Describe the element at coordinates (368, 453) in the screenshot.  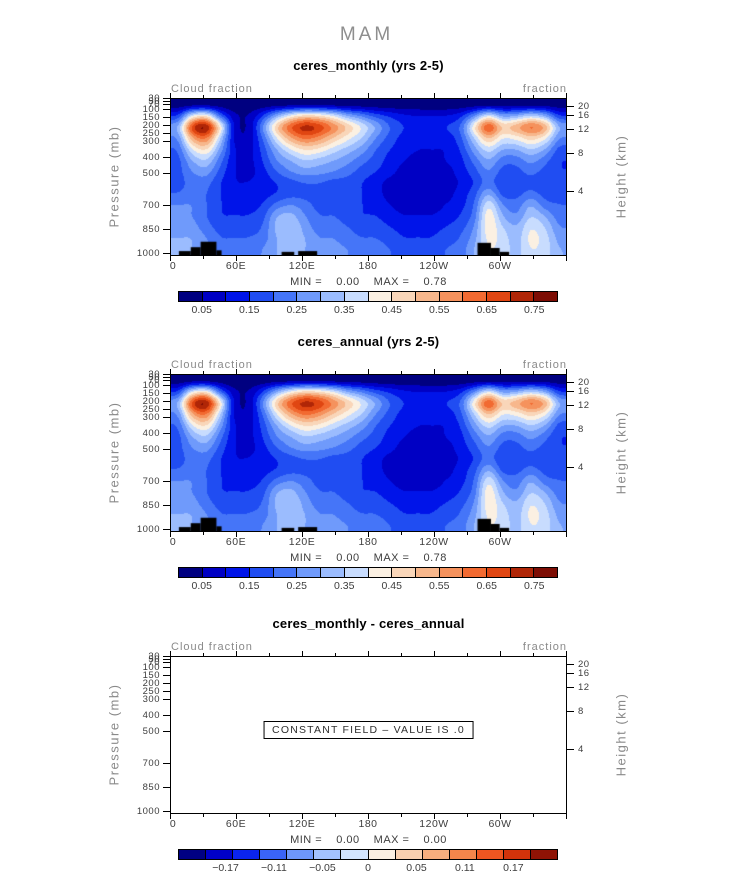
I see `contour-plot` at that location.